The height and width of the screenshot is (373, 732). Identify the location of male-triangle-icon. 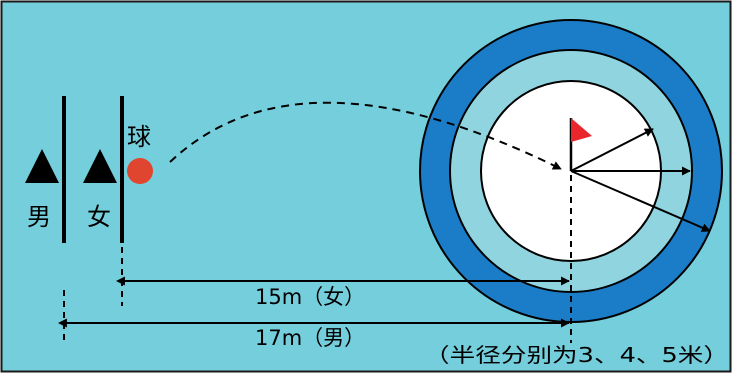
(42, 166).